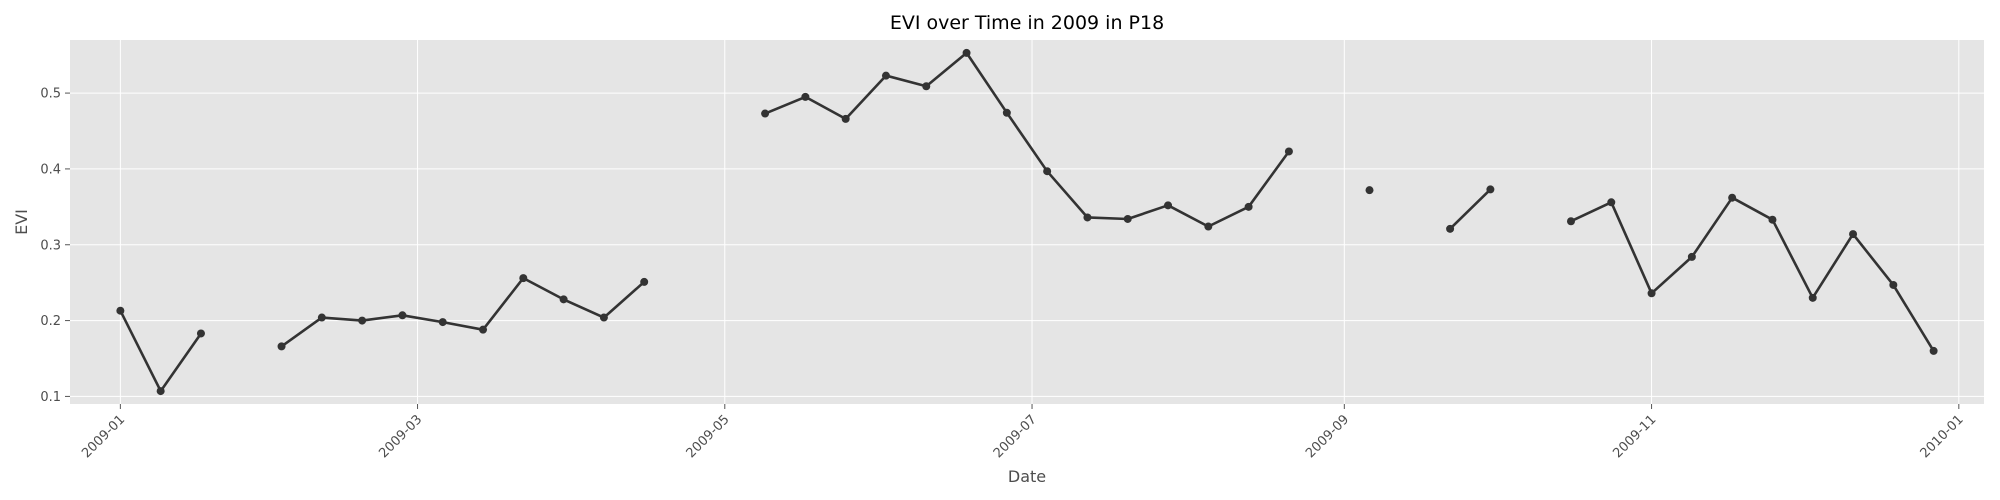  Describe the element at coordinates (1015, 436) in the screenshot. I see `x-tick-label: 2009-07` at that location.